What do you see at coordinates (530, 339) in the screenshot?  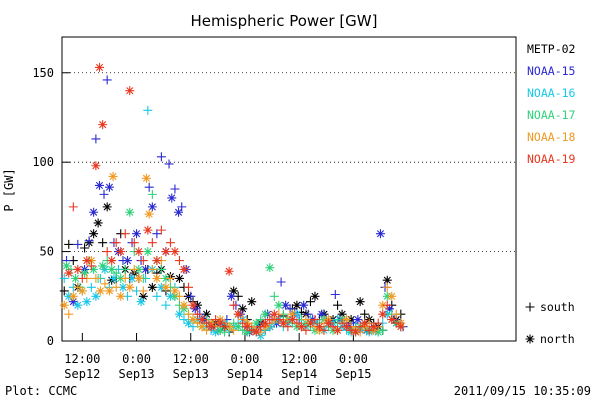 I see `north-marker-symbol` at bounding box center [530, 339].